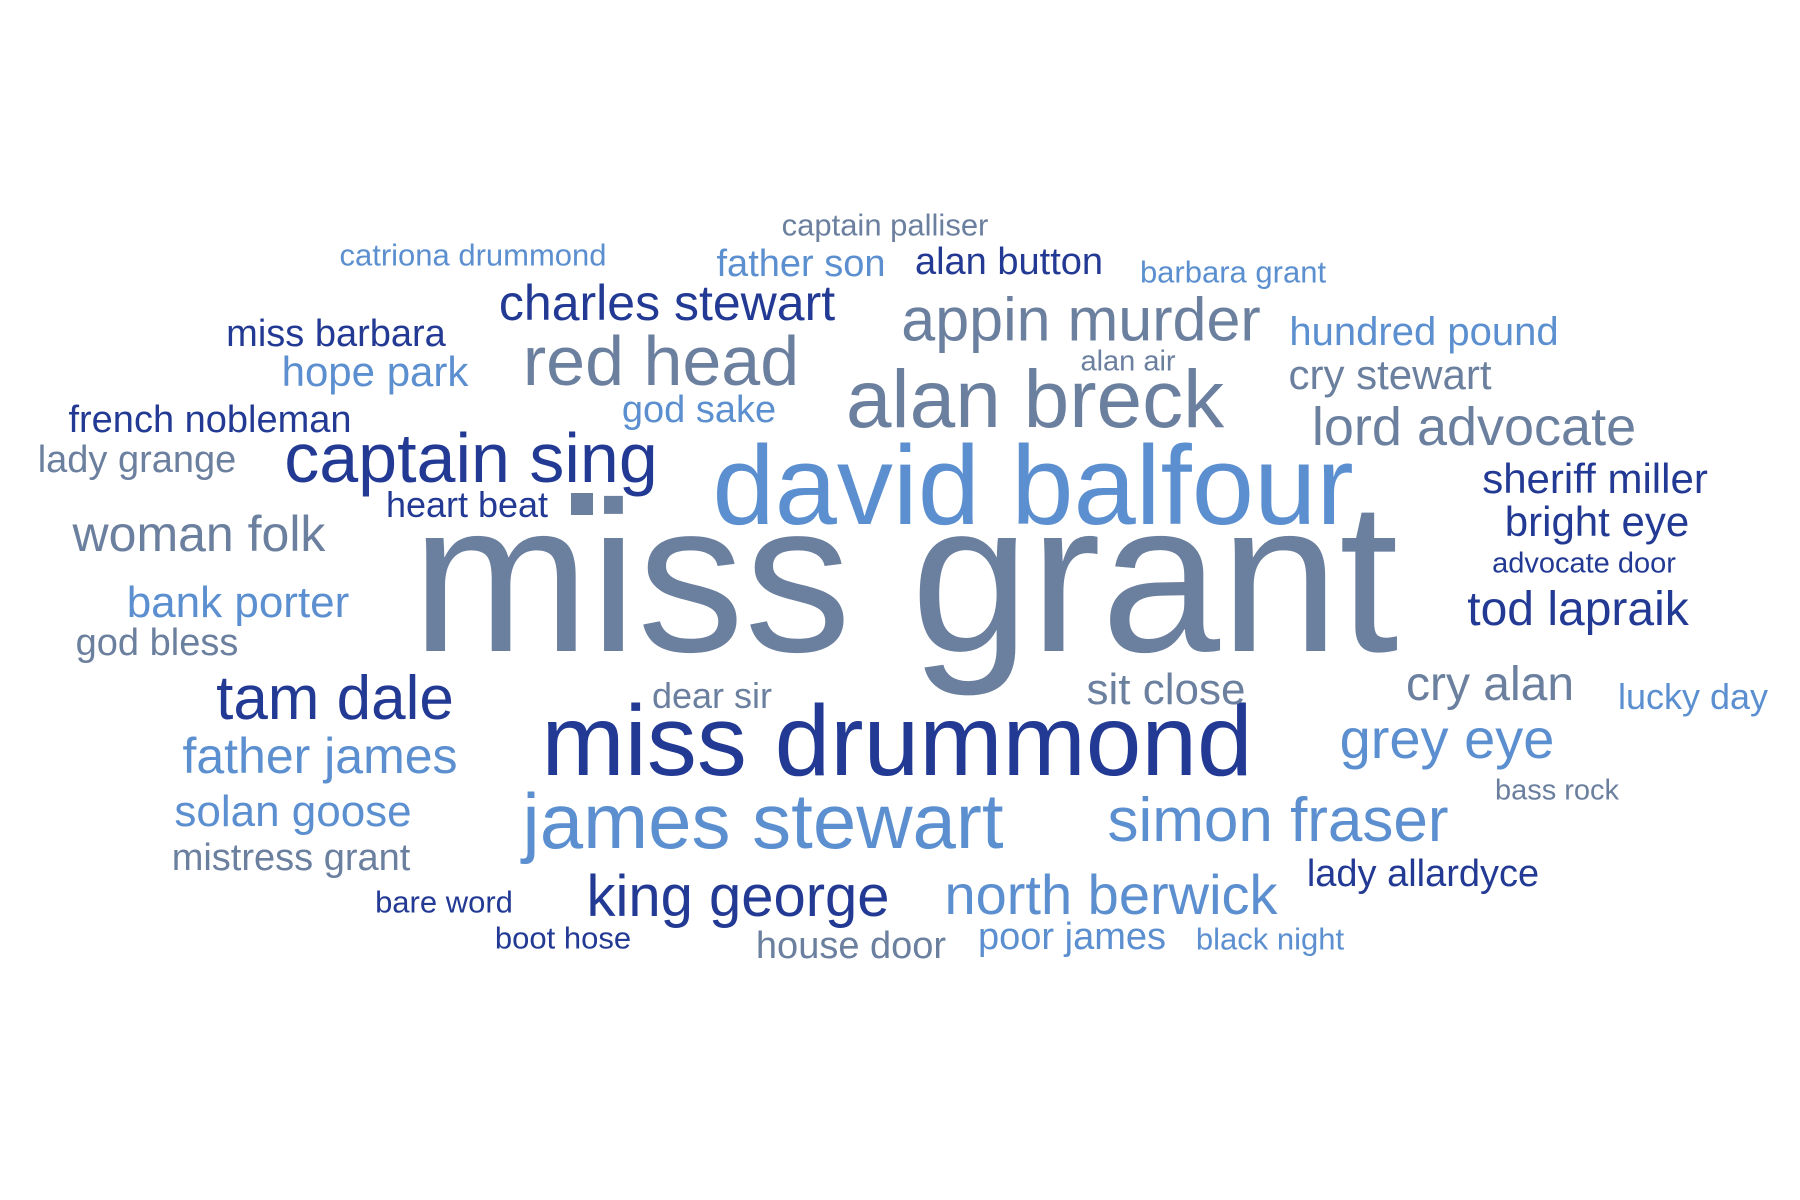 The height and width of the screenshot is (1200, 1800). I want to click on word-cry-alan: cry alan, so click(1490, 684).